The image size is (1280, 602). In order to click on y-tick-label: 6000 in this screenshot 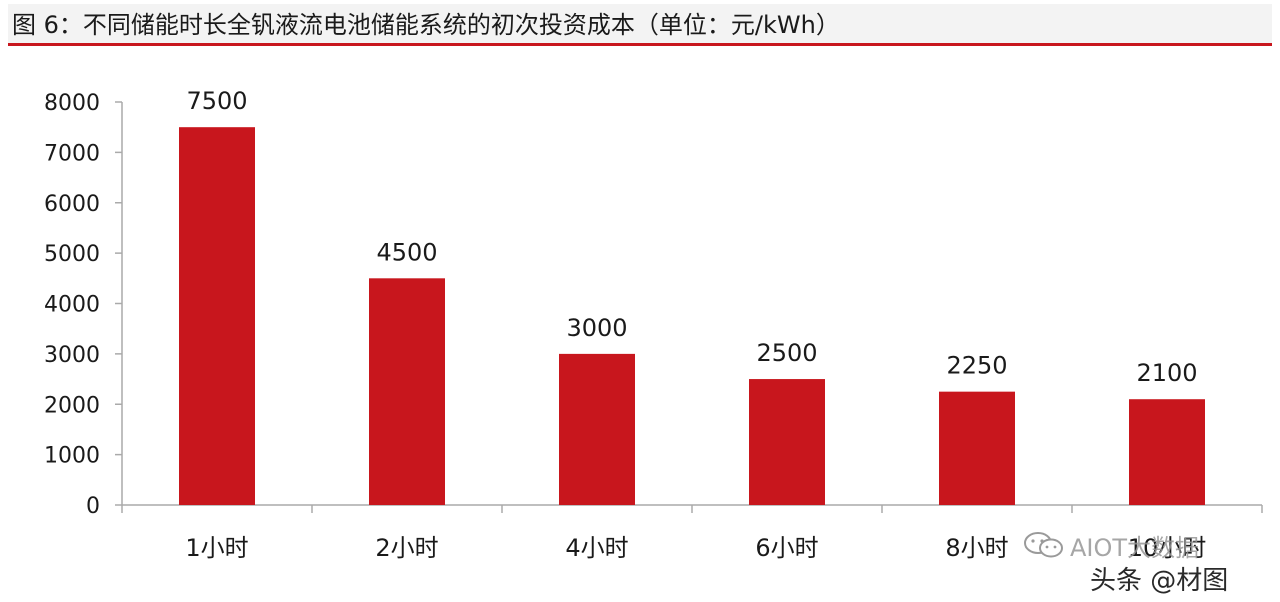, I will do `click(72, 204)`.